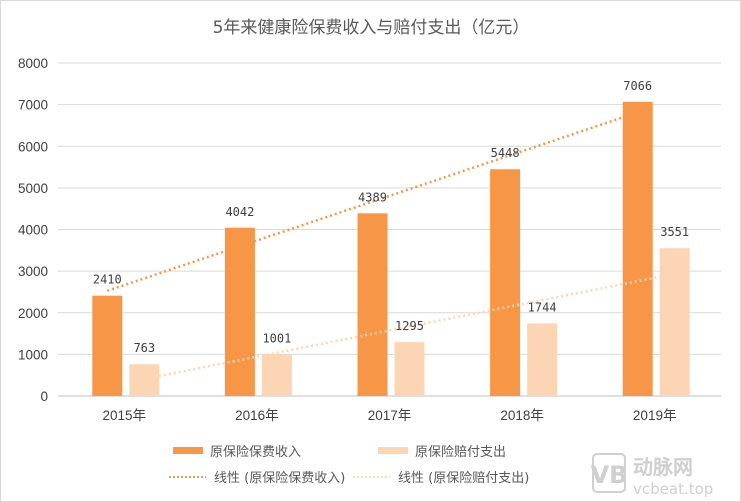 The height and width of the screenshot is (502, 741). What do you see at coordinates (637, 86) in the screenshot?
I see `data-label: 7066` at bounding box center [637, 86].